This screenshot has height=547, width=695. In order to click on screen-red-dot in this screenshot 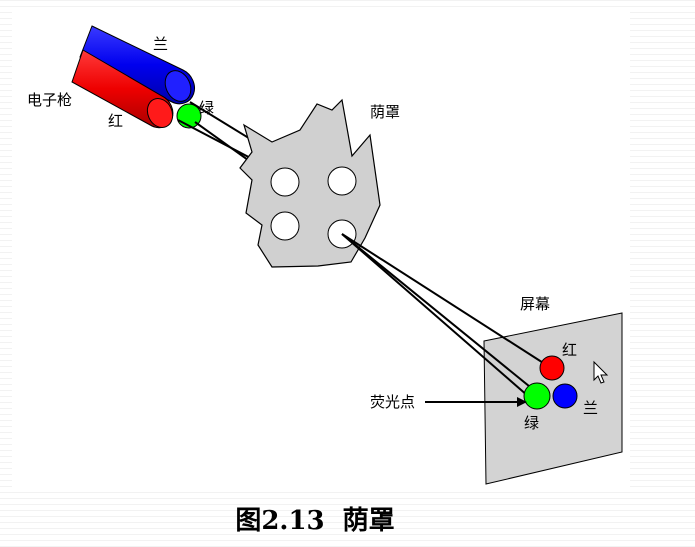, I will do `click(552, 368)`.